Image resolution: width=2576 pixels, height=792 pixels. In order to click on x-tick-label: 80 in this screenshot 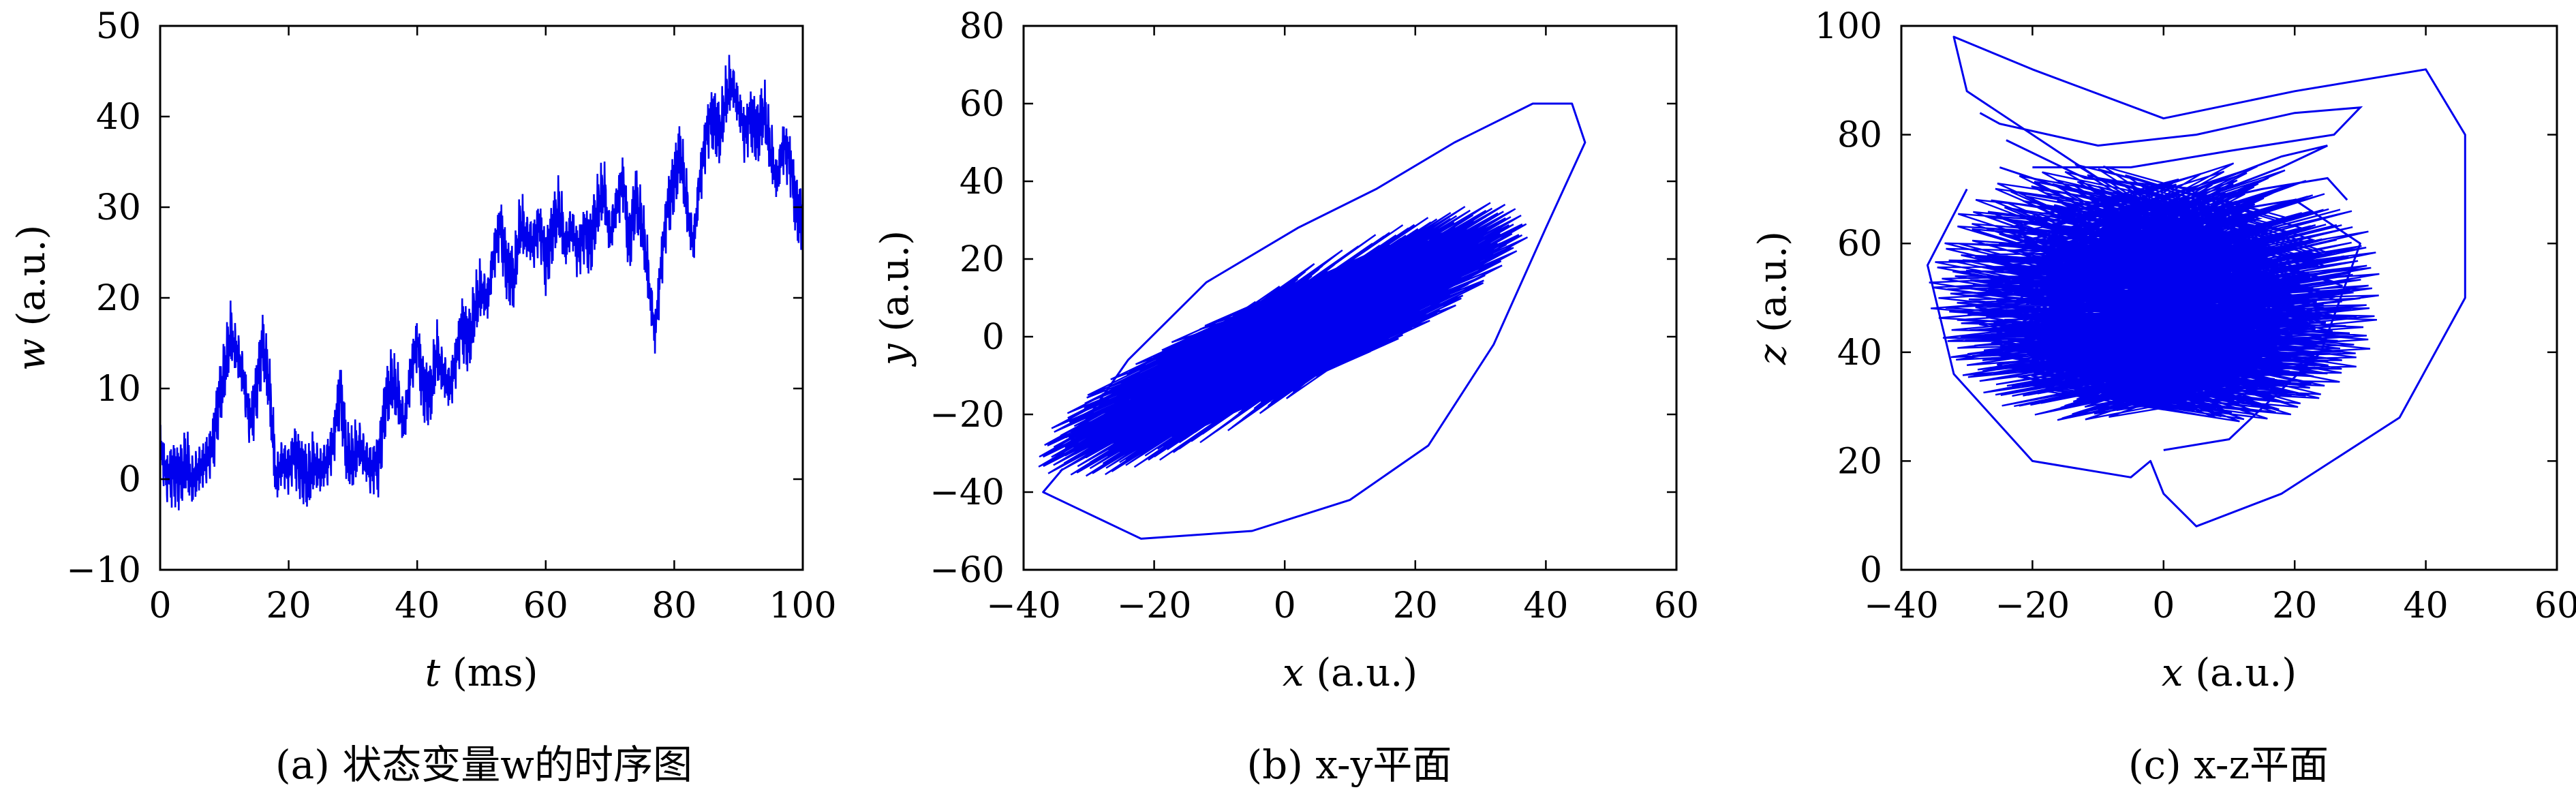, I will do `click(673, 605)`.